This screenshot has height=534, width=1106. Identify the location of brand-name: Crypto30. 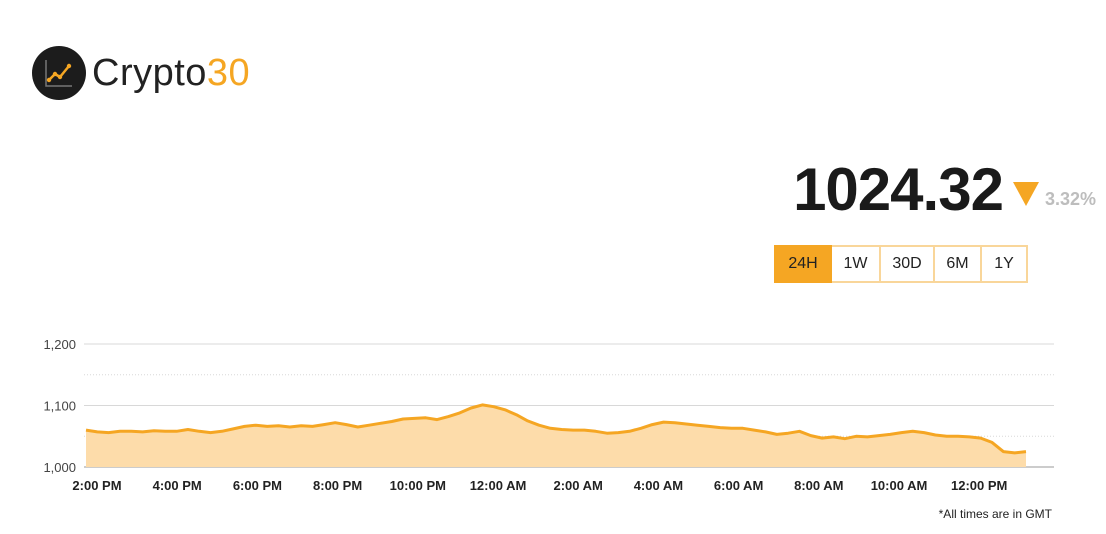
(171, 73).